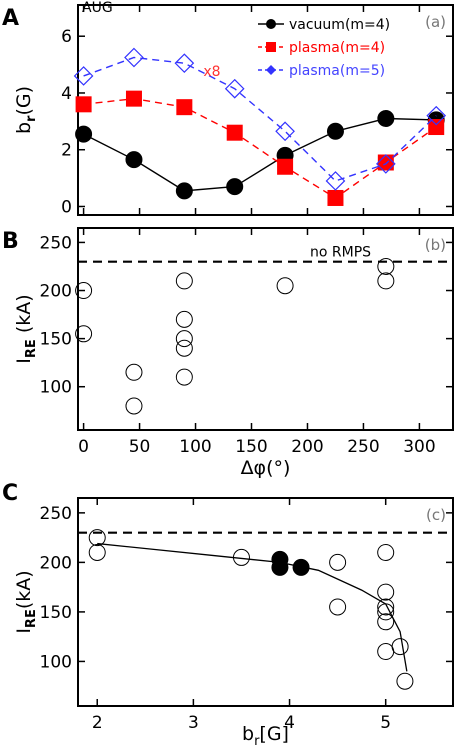 Image resolution: width=457 pixels, height=745 pixels. Describe the element at coordinates (340, 253) in the screenshot. I see `reference-line-label: no RMPS` at that location.